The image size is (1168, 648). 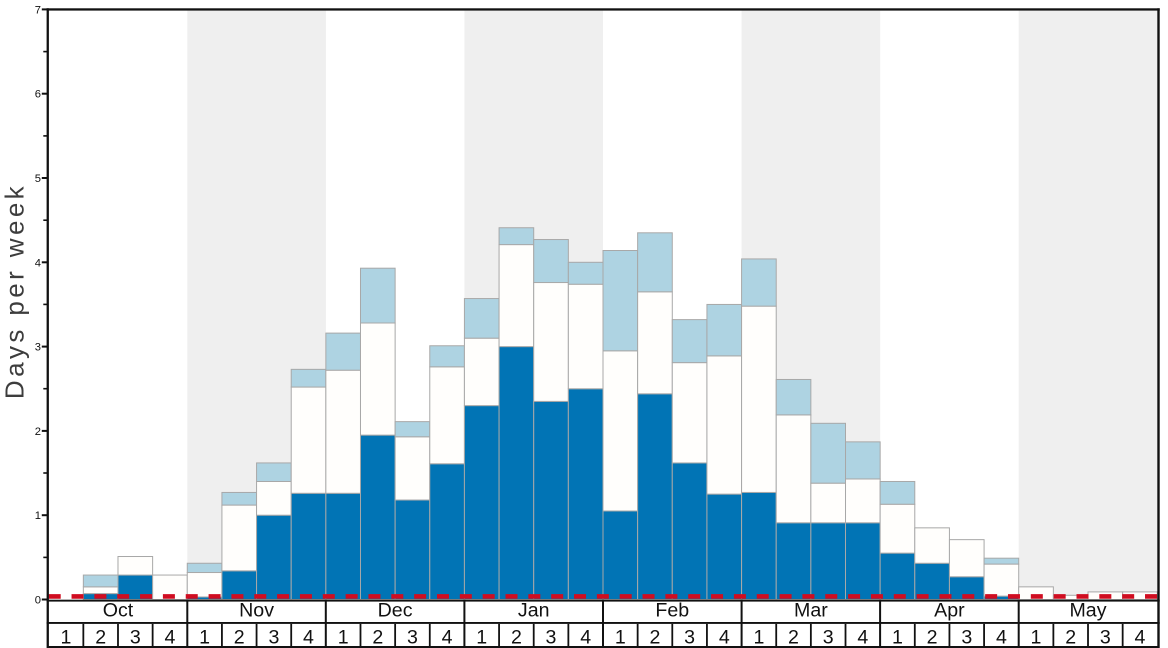 What do you see at coordinates (256, 610) in the screenshot?
I see `svg-text: Nov` at bounding box center [256, 610].